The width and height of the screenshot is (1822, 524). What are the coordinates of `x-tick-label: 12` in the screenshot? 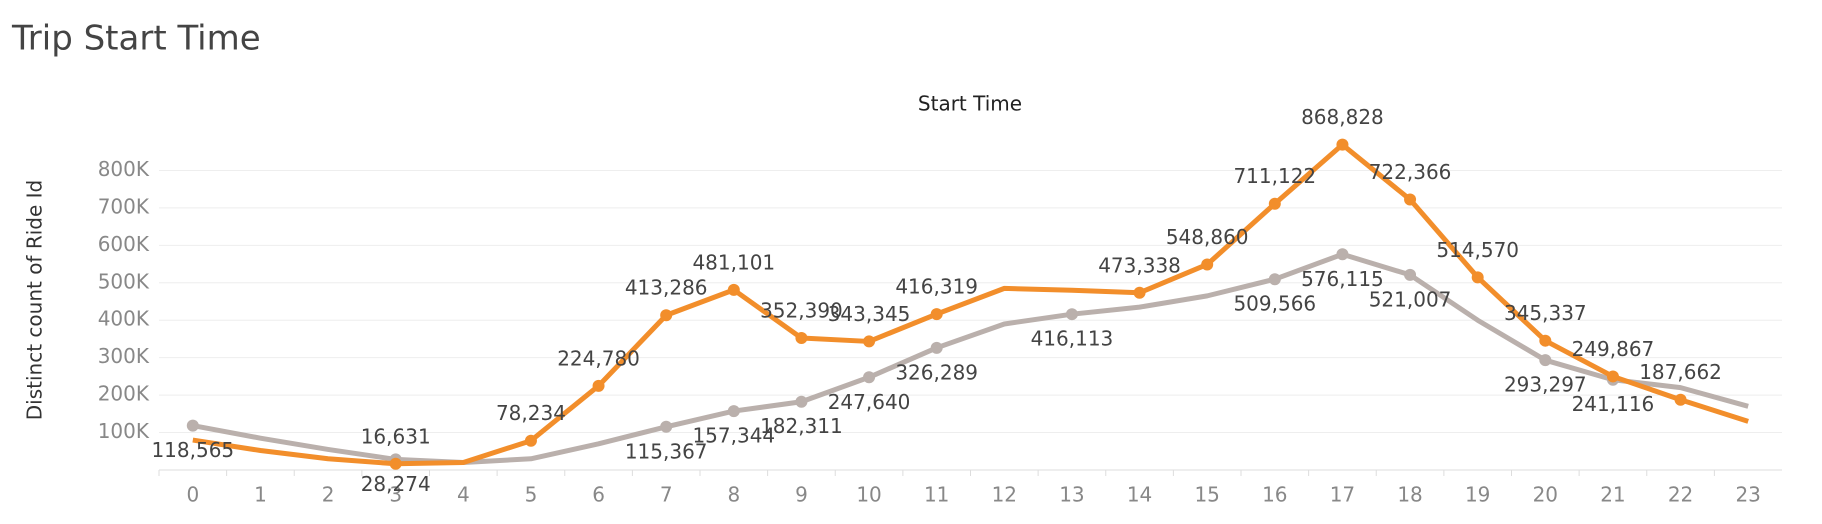 It's located at (1004, 495).